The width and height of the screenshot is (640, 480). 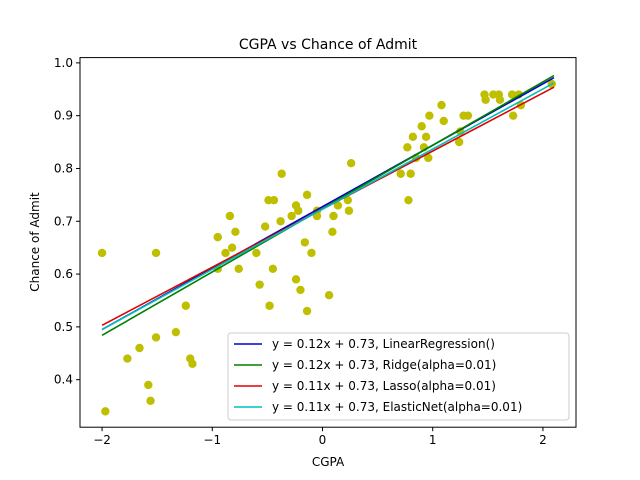 What do you see at coordinates (63, 168) in the screenshot?
I see `y-tick-label: 0.8` at bounding box center [63, 168].